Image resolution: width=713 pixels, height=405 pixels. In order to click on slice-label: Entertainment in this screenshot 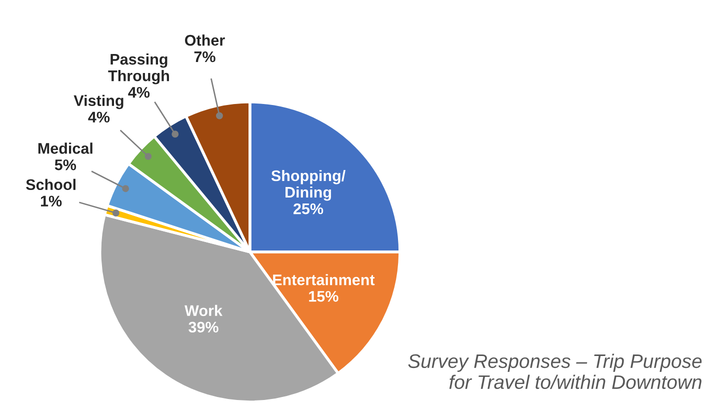, I will do `click(324, 280)`.